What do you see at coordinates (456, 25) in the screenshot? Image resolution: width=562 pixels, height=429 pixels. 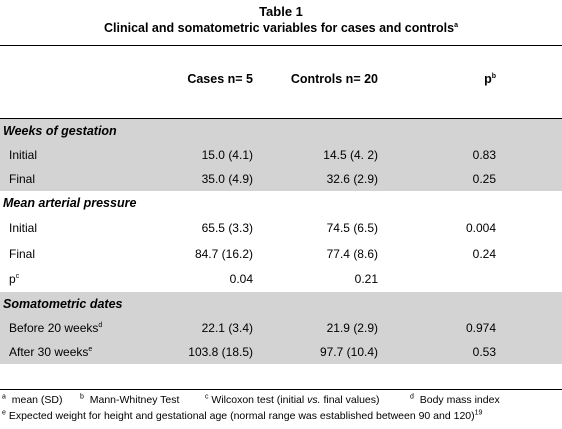 I see `subtitle-footnote-mark: a` at bounding box center [456, 25].